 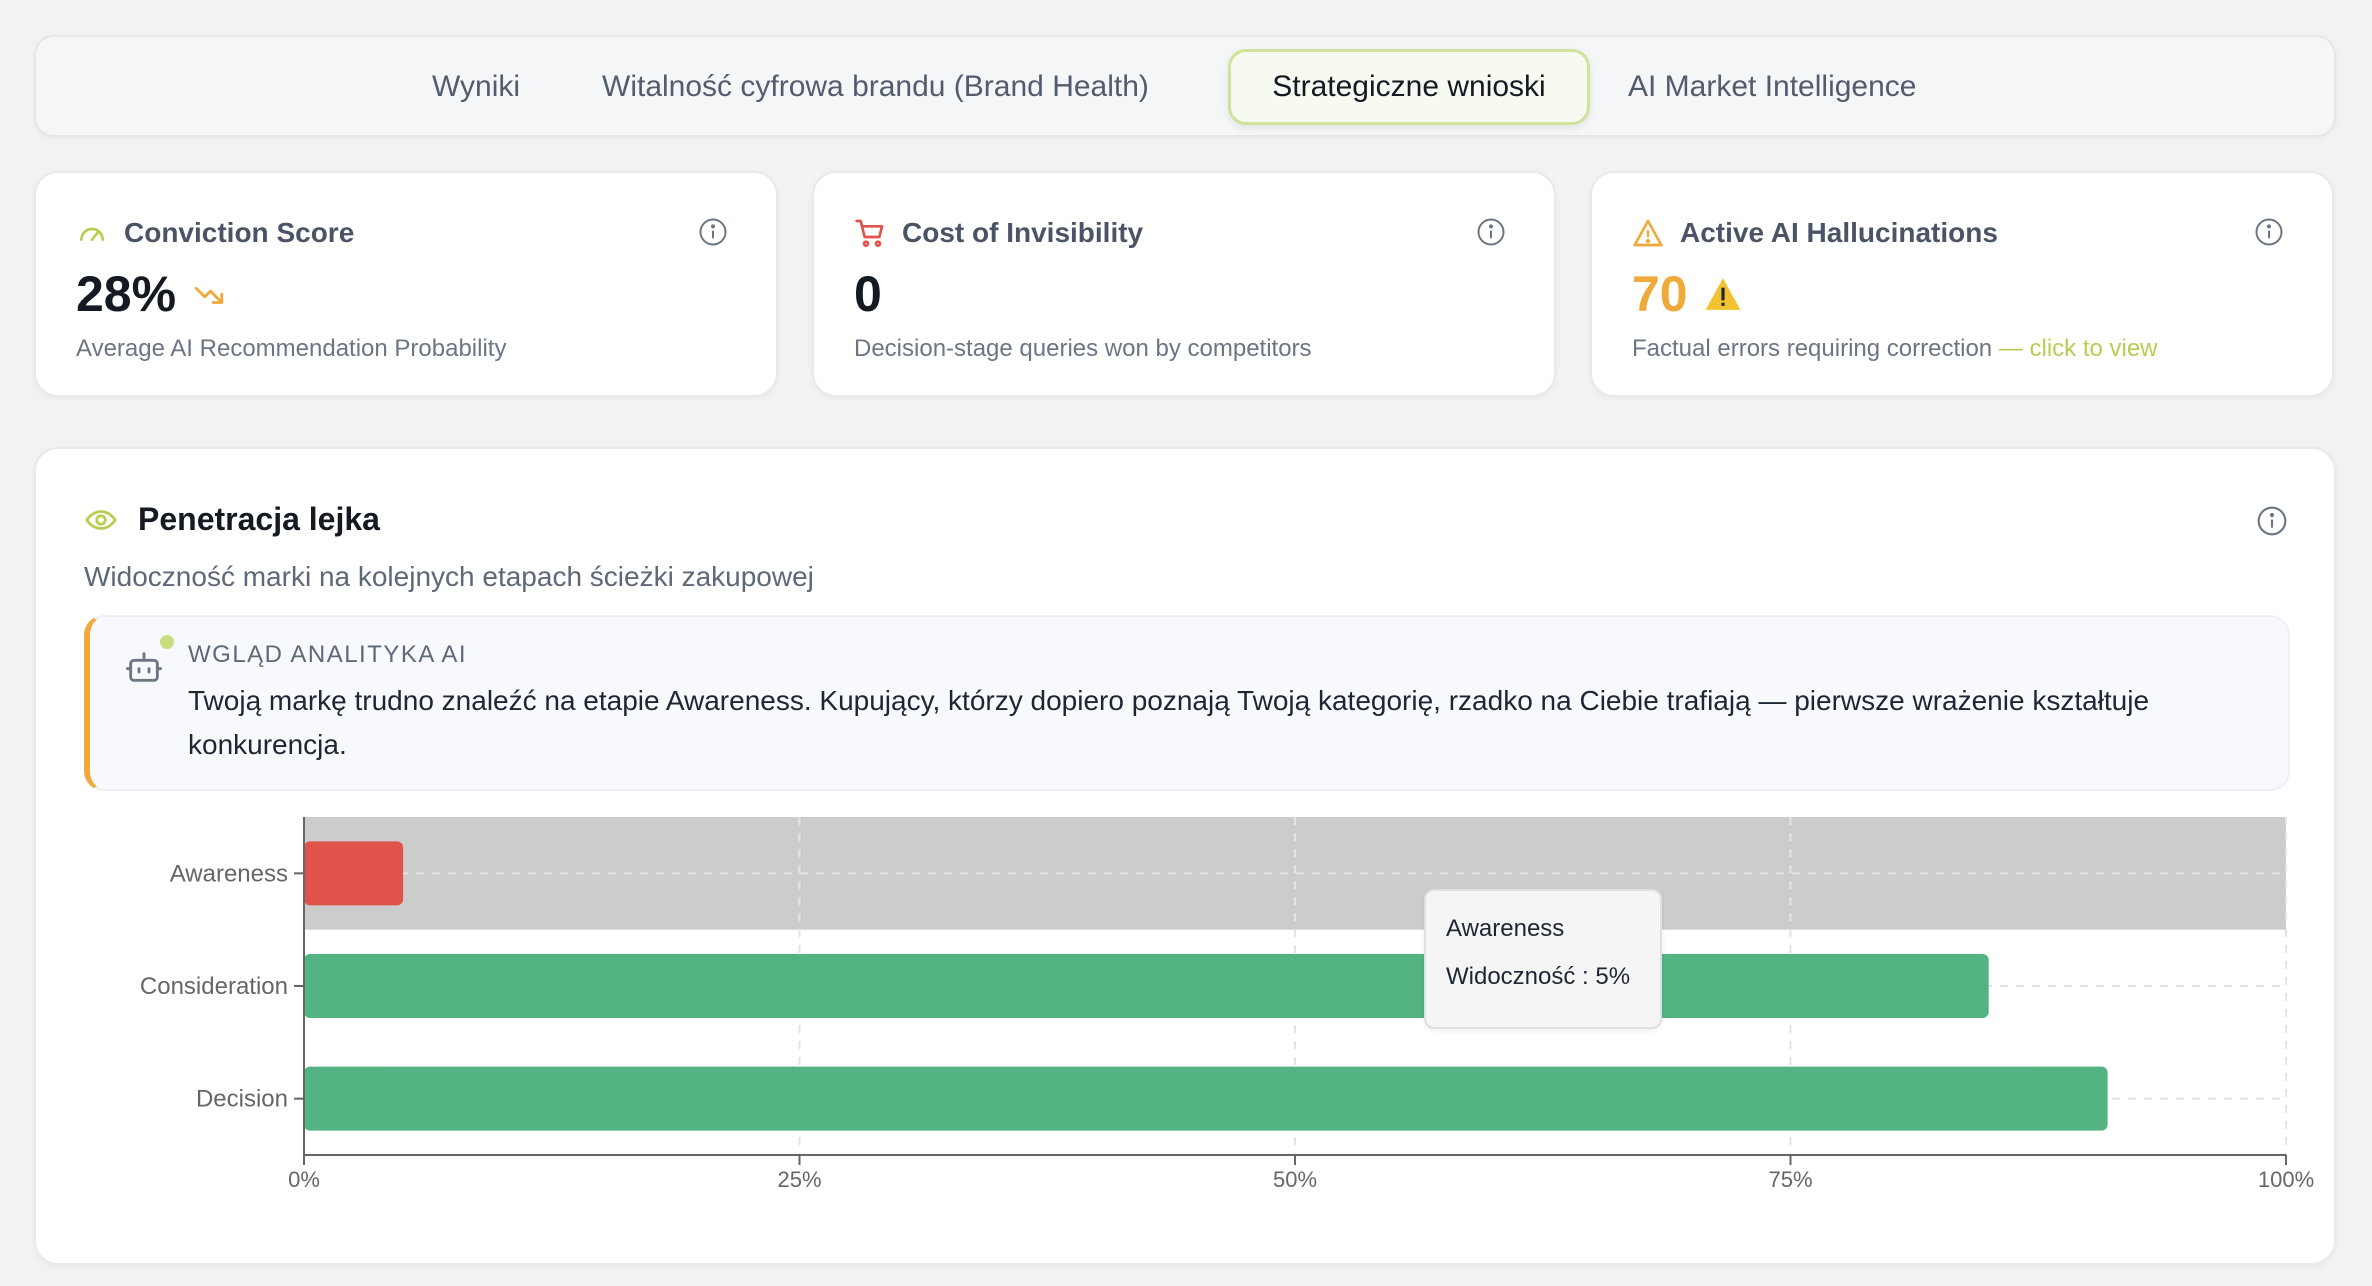 What do you see at coordinates (126, 294) in the screenshot?
I see `conviction-score-value: 28%` at bounding box center [126, 294].